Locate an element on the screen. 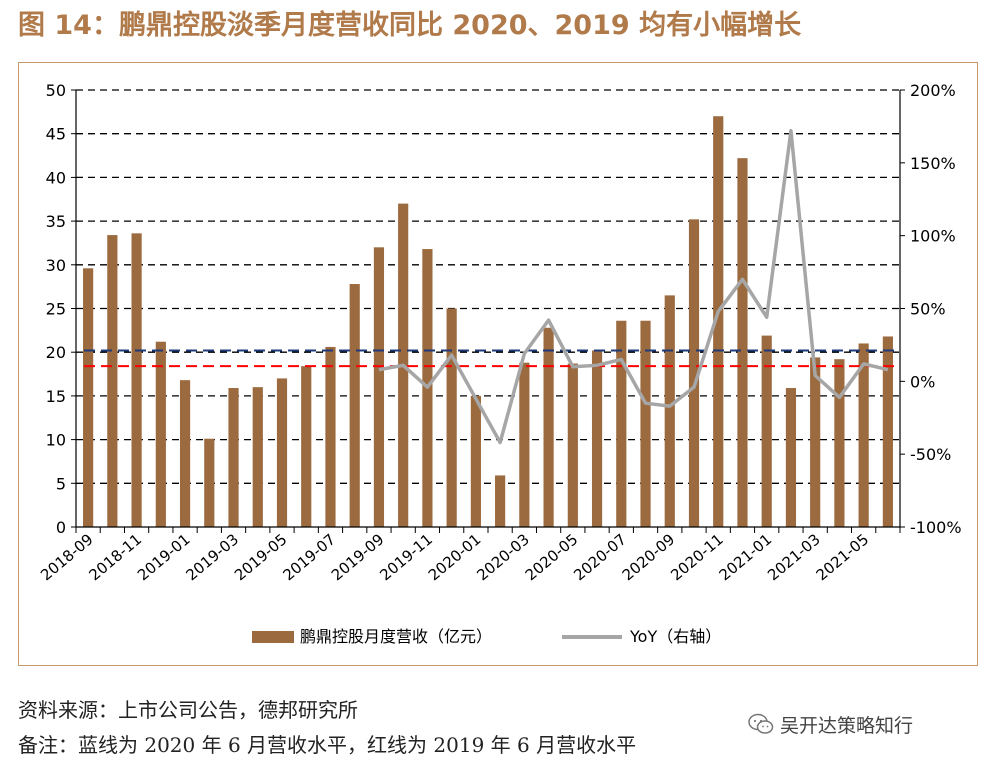 This screenshot has height=768, width=1008. x-tick-label: 2018-09 is located at coordinates (67, 557).